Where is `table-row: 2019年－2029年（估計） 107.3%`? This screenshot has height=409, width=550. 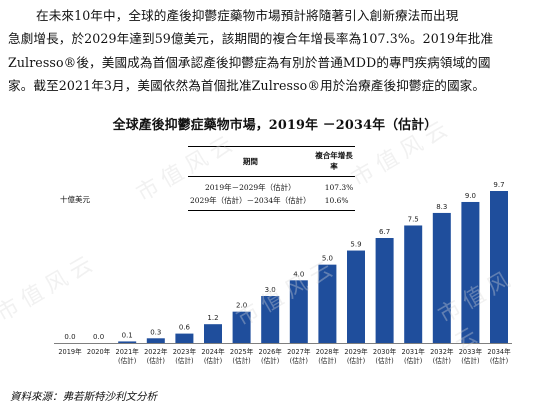
table-row: 2019年－2029年（估計） 107.3% is located at coordinates (271, 186).